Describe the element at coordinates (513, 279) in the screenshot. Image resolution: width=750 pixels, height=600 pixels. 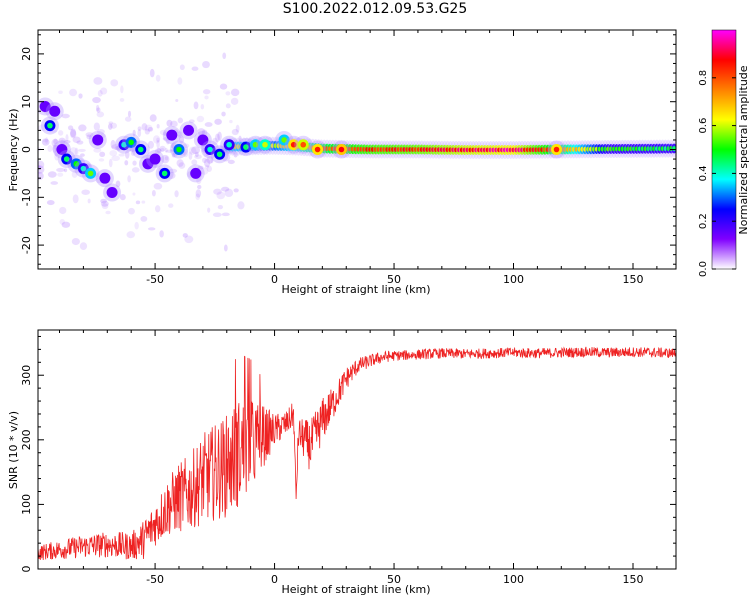
I see `x-tick-label: 100` at that location.